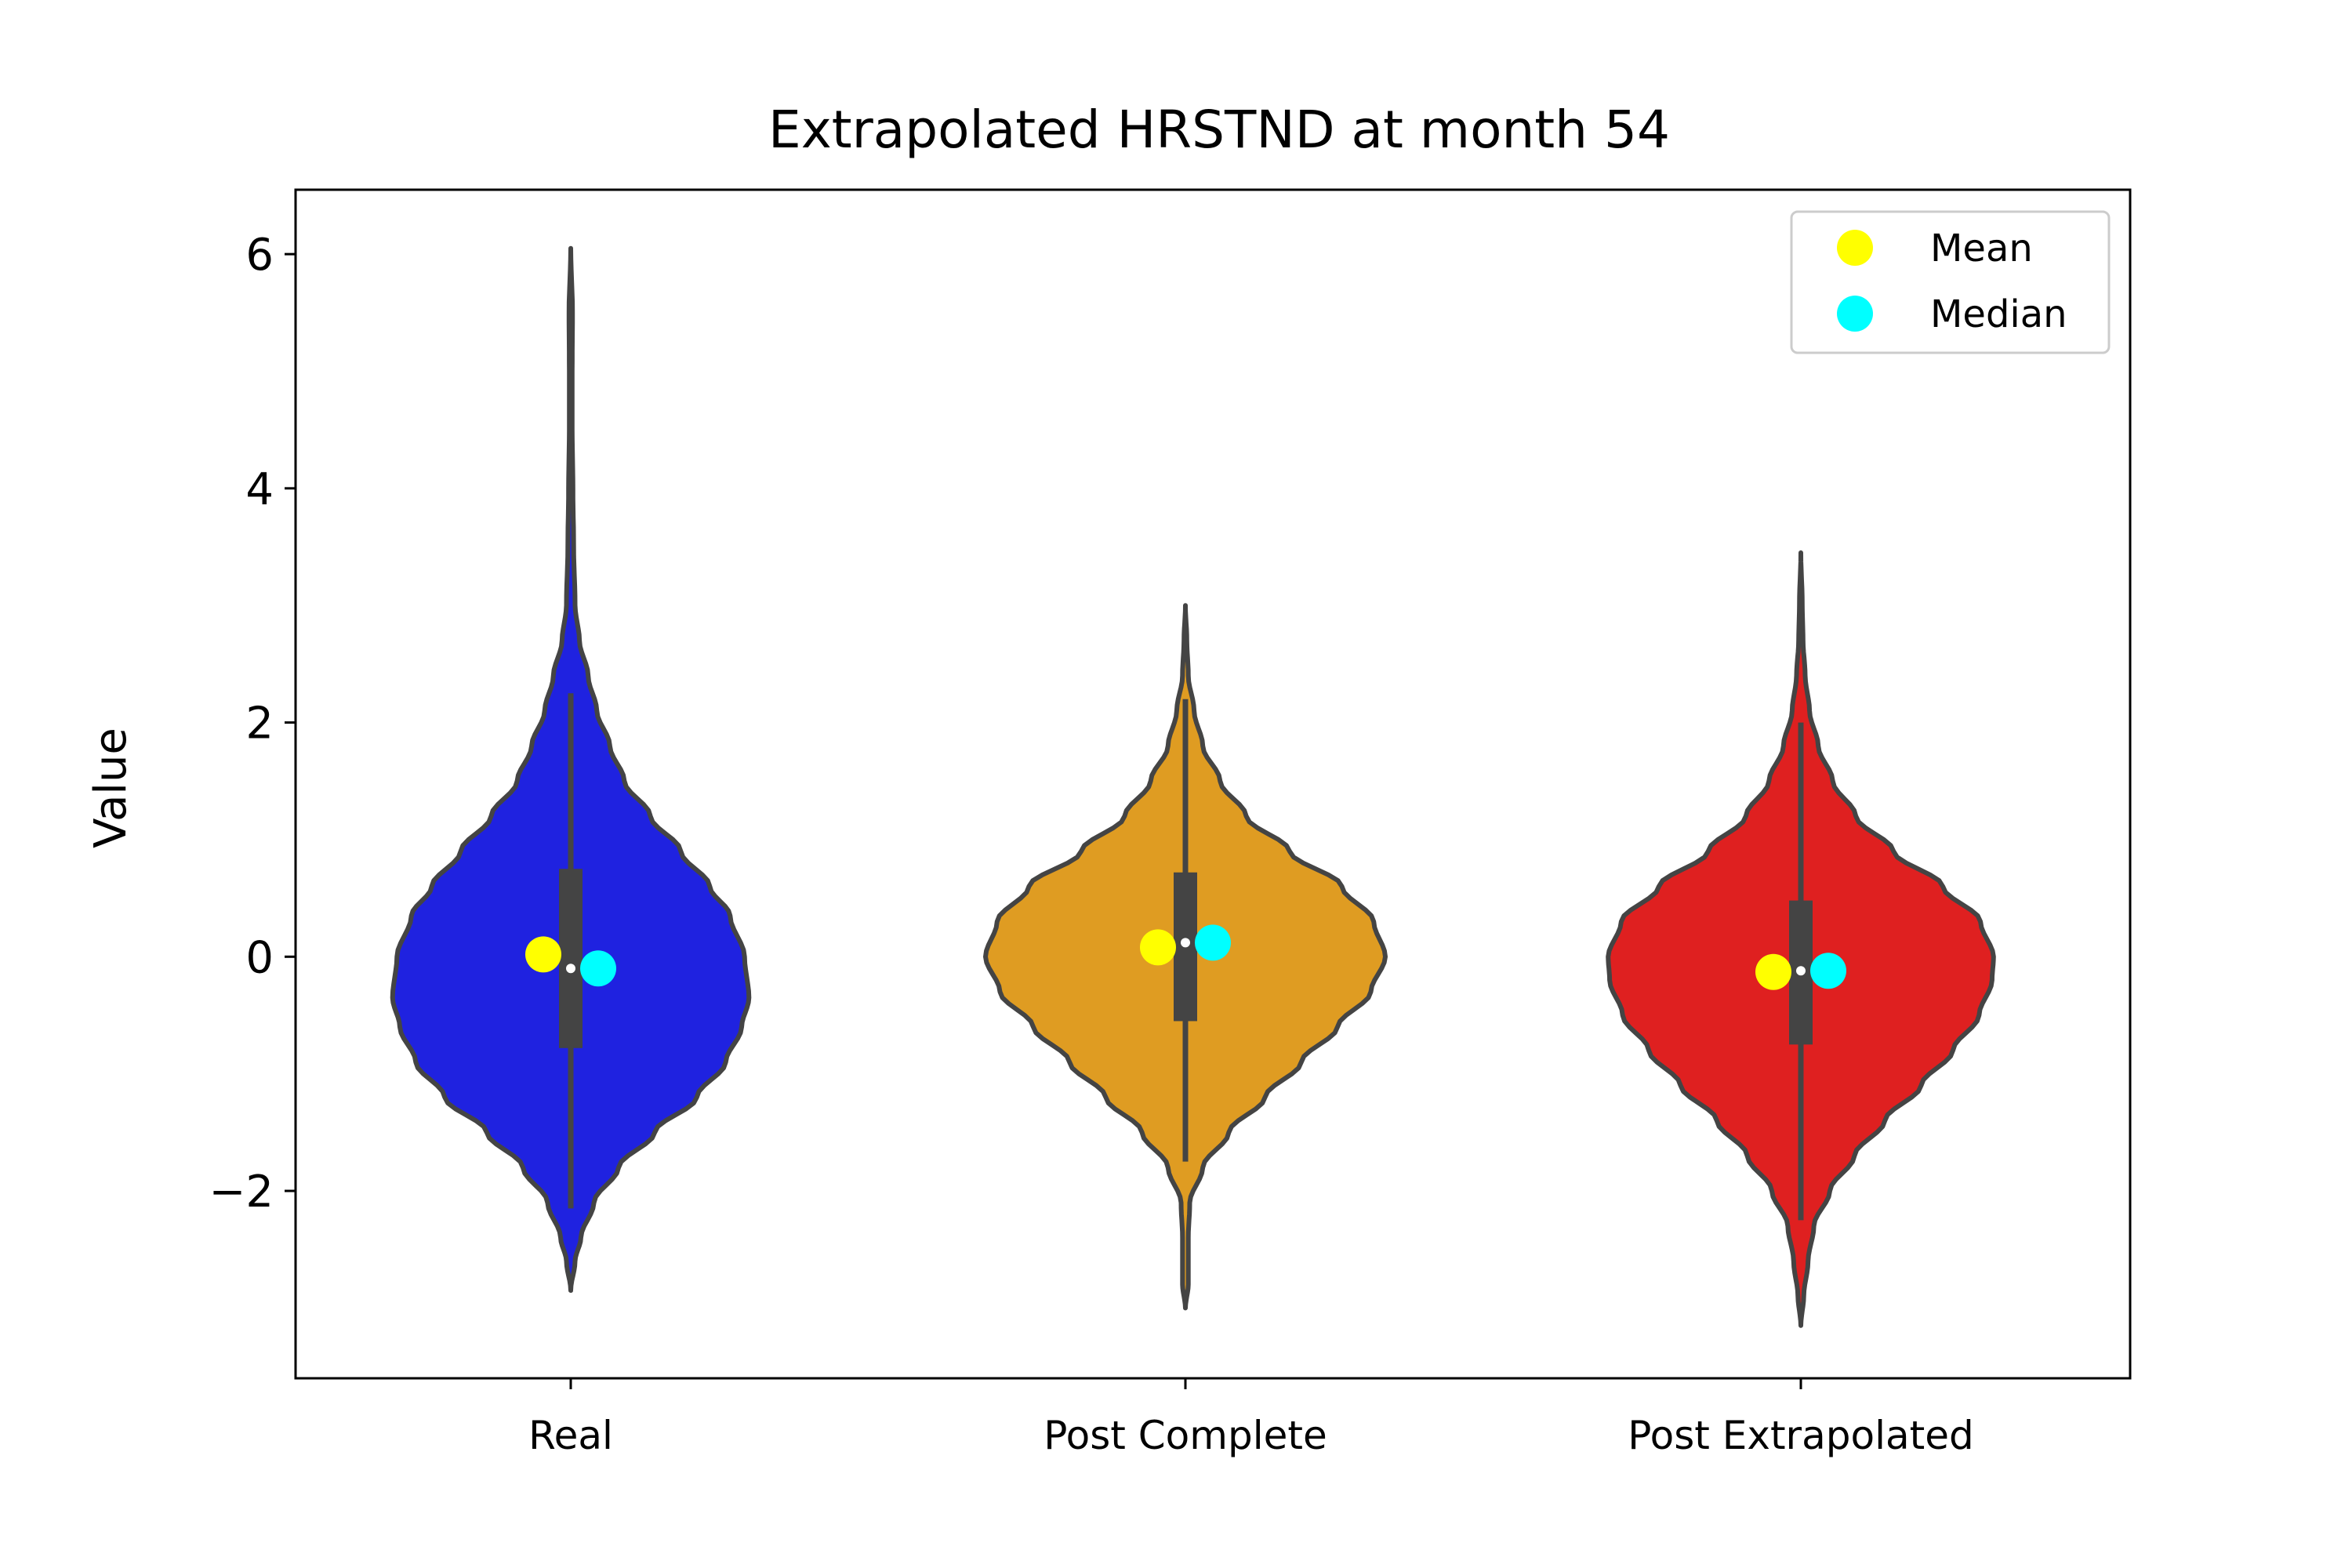 The image size is (2352, 1568). I want to click on mean-marker-real, so click(543, 954).